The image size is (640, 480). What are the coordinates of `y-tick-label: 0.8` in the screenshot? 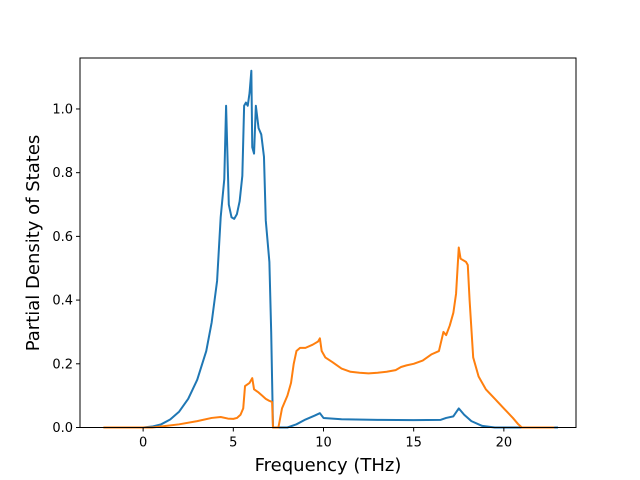 It's located at (62, 173).